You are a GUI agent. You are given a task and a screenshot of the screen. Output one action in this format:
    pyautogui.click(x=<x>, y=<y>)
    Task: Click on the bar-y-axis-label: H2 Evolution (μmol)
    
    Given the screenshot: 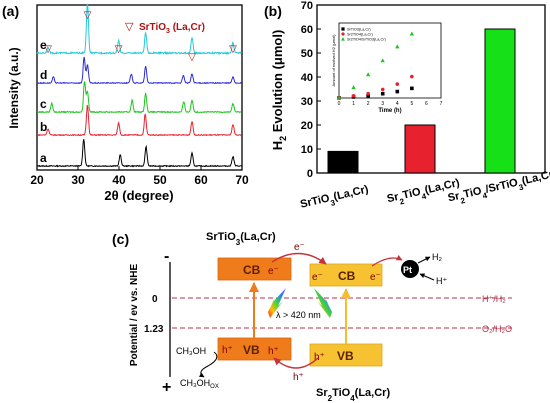 What is the action you would take?
    pyautogui.click(x=279, y=90)
    